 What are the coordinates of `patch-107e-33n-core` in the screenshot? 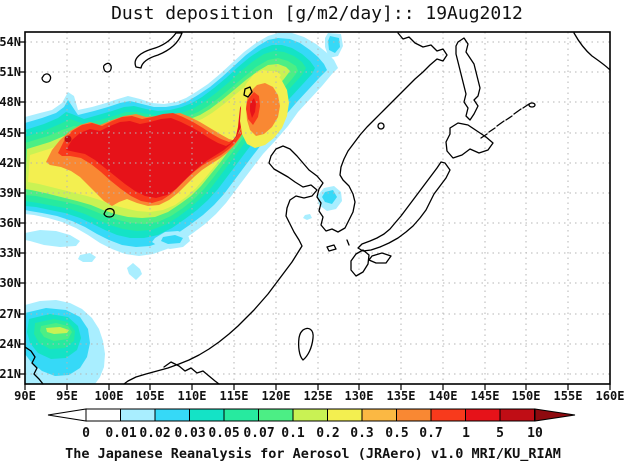 It's located at (172, 239).